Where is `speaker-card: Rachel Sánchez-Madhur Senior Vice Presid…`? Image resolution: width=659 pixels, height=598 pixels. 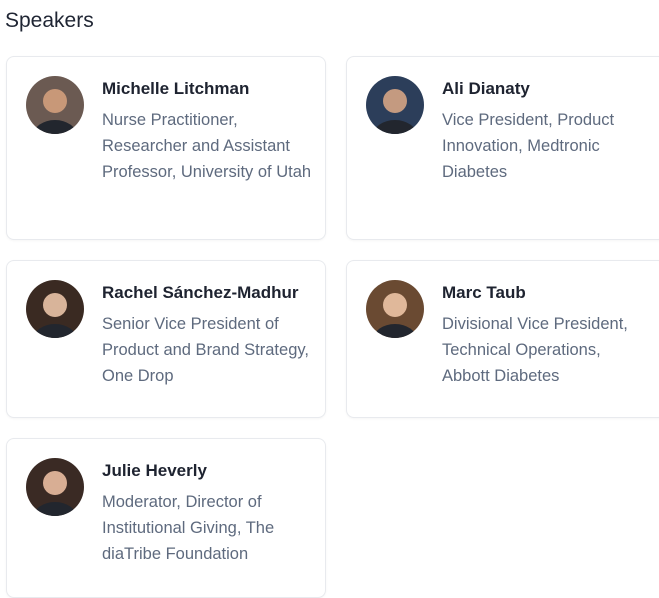 speaker-card: Rachel Sánchez-Madhur Senior Vice Presid… is located at coordinates (166, 339).